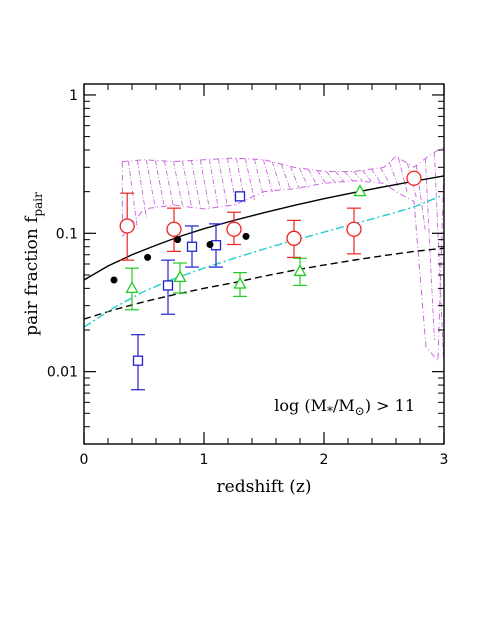  Describe the element at coordinates (324, 460) in the screenshot. I see `x-tick-label: 2` at that location.